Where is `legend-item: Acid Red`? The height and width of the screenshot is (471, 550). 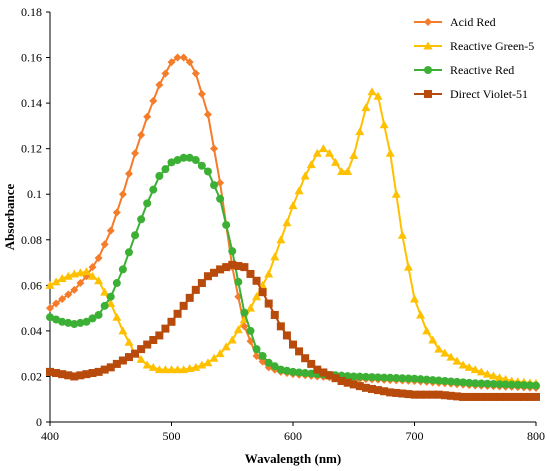 legend-item: Acid Red is located at coordinates (455, 22).